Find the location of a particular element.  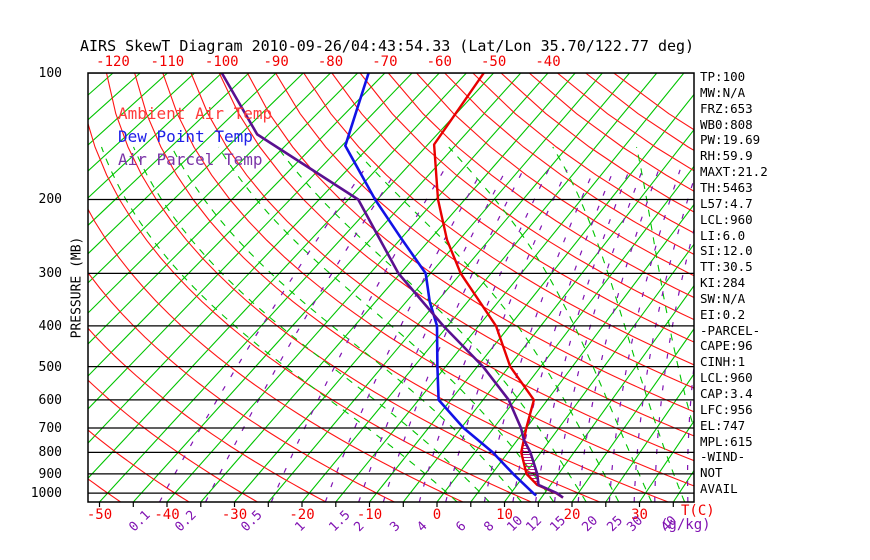

stat-line: PW:19.69 is located at coordinates (730, 140).